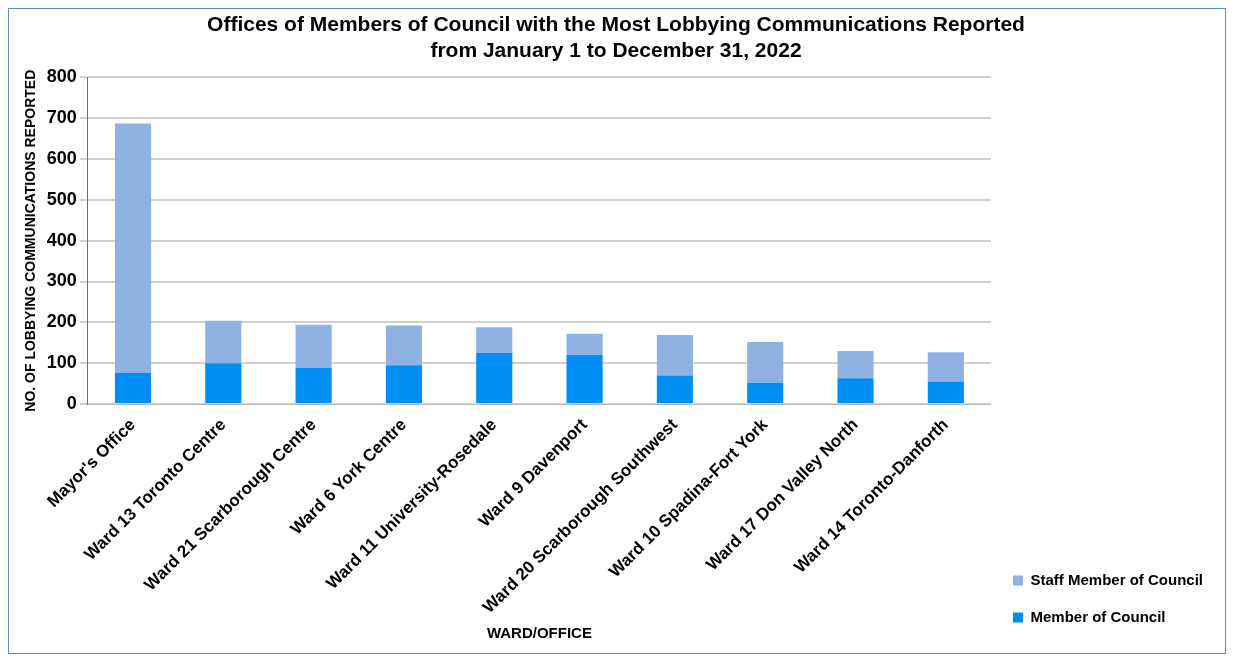 The width and height of the screenshot is (1238, 666). I want to click on y-tick-label: 200, so click(61, 321).